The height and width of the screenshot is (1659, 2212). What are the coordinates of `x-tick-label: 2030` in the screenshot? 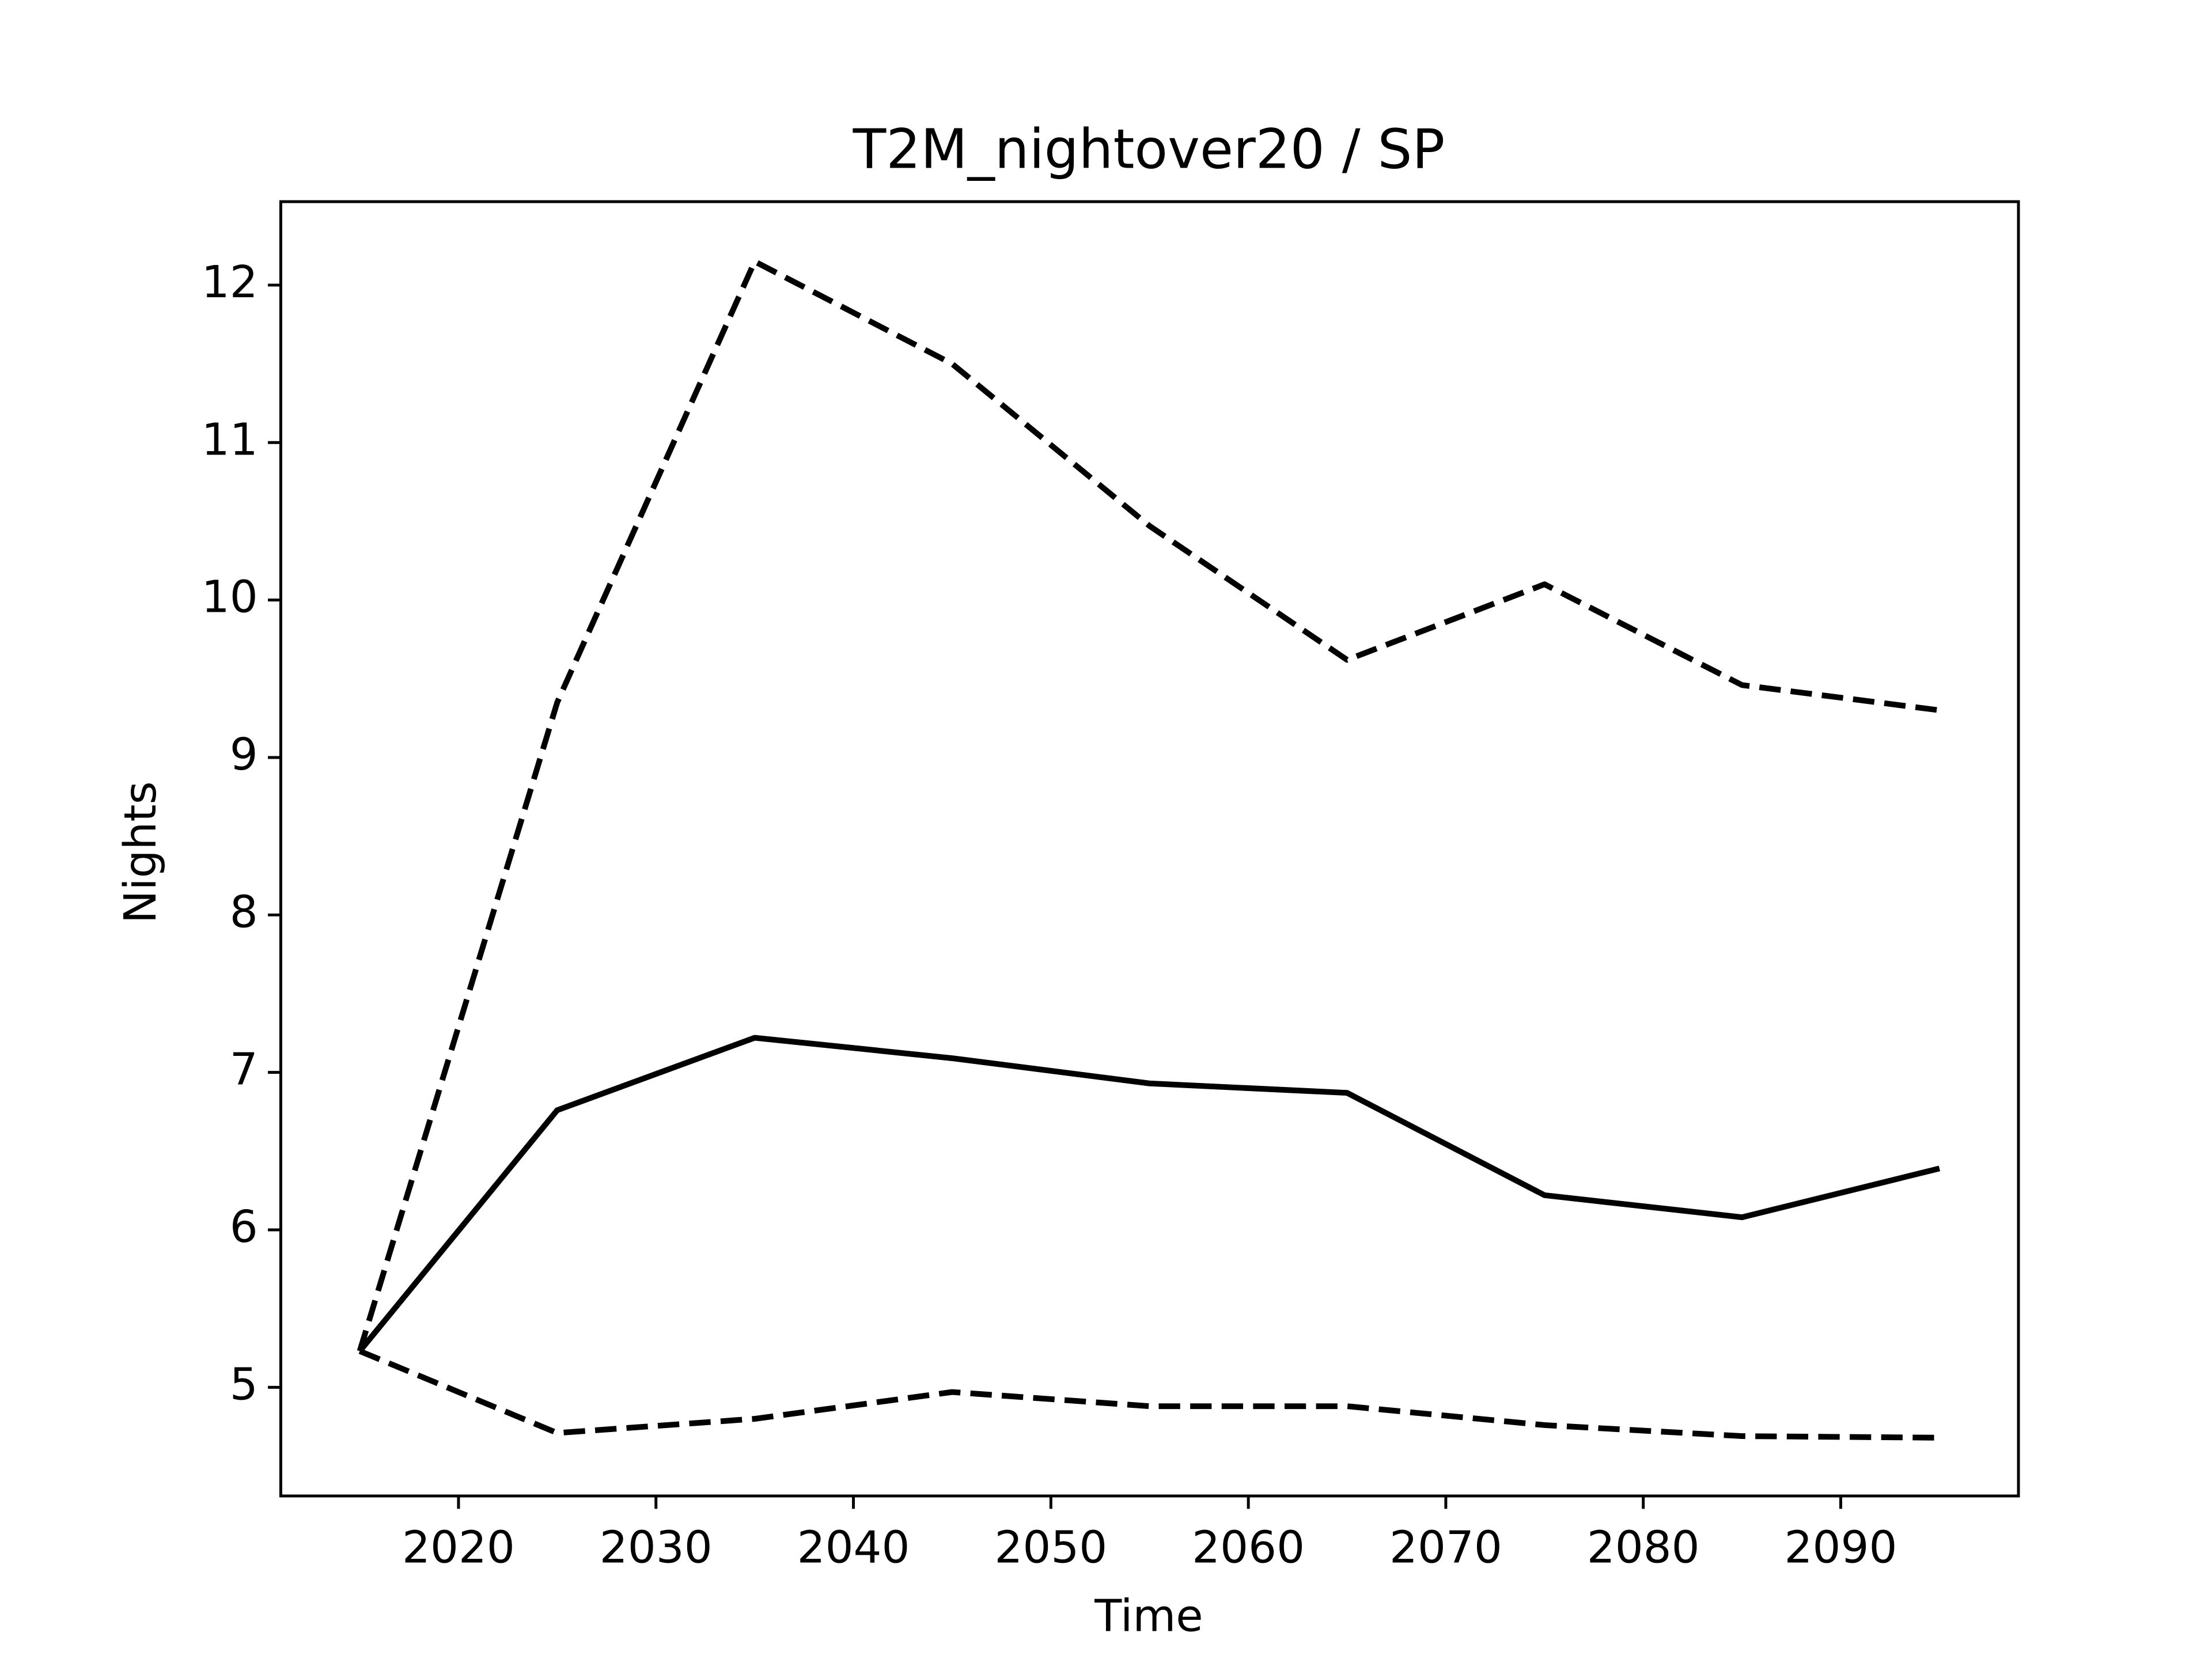 It's located at (656, 1547).